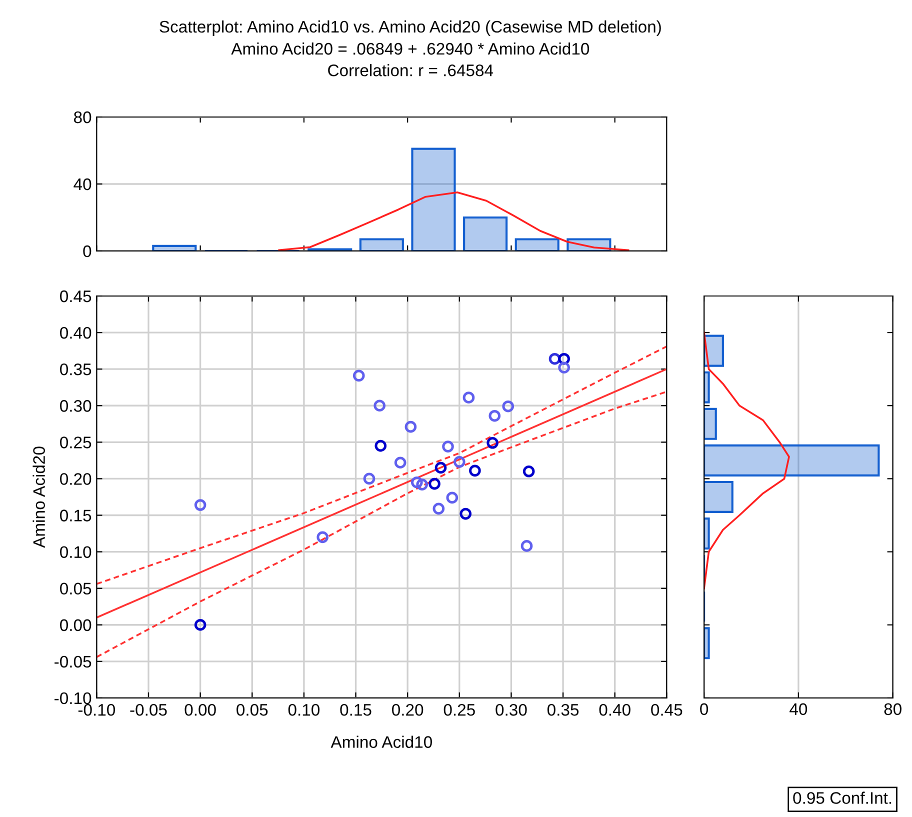 This screenshot has height=817, width=912. I want to click on y-tick-label: 80, so click(83, 117).